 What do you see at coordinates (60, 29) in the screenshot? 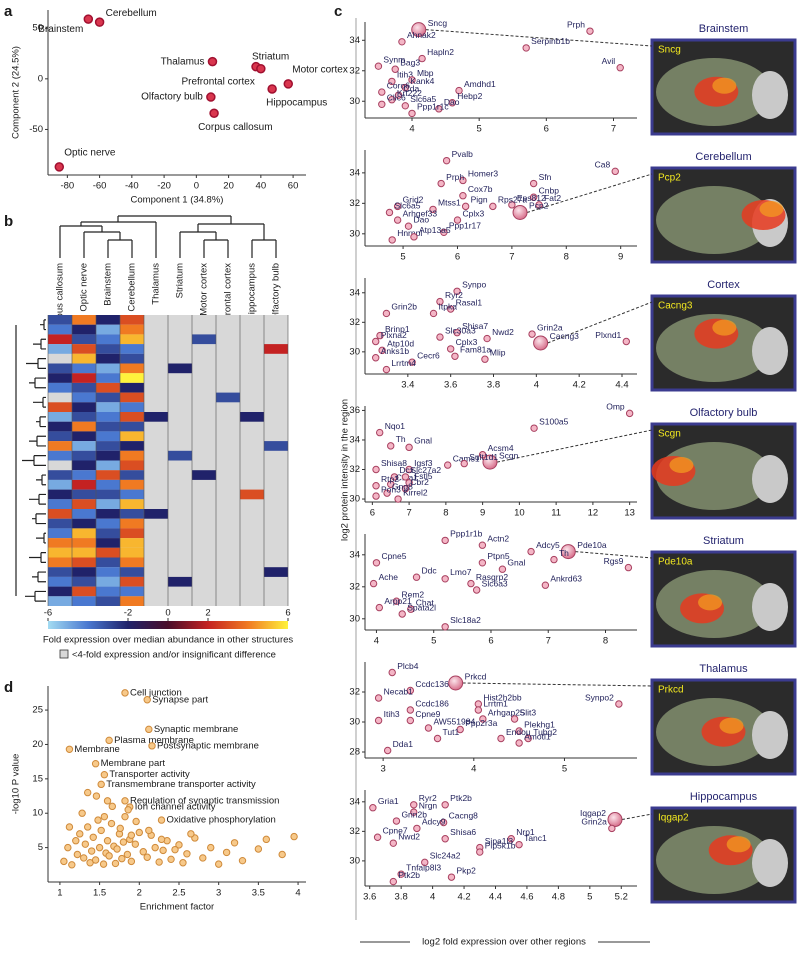
I see `point-label: Brainstem` at bounding box center [60, 29].